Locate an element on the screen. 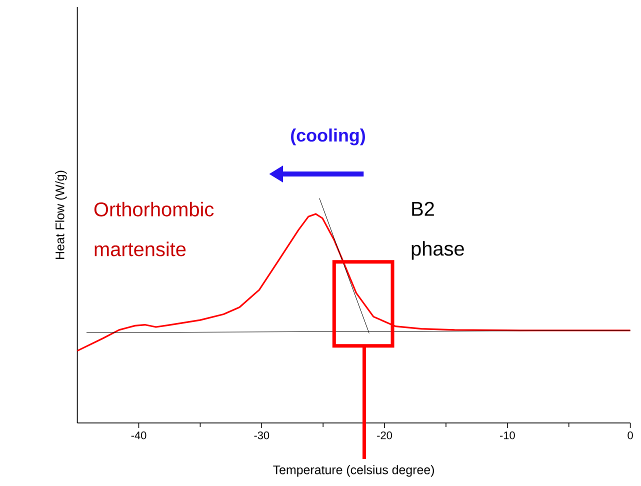 Image resolution: width=641 pixels, height=486 pixels. x-tick-label: -20 is located at coordinates (384, 436).